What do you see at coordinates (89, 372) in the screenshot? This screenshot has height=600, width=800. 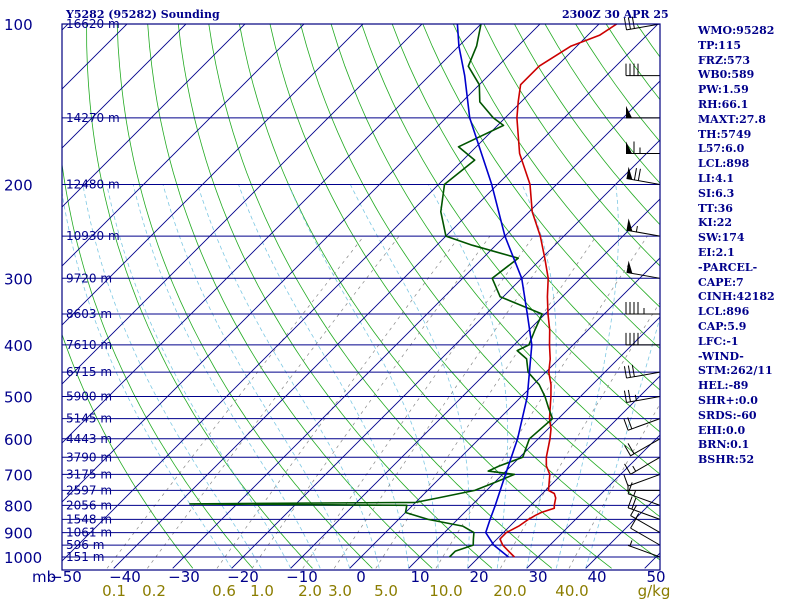 I see `height-label: 6715 m` at bounding box center [89, 372].